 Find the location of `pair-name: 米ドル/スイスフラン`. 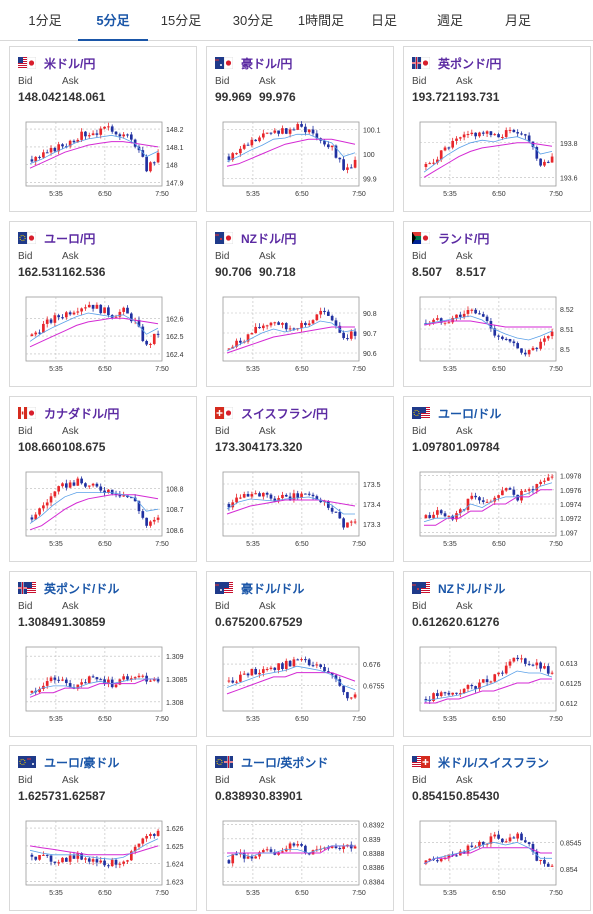

pair-name: 米ドル/スイスフラン is located at coordinates (493, 762).